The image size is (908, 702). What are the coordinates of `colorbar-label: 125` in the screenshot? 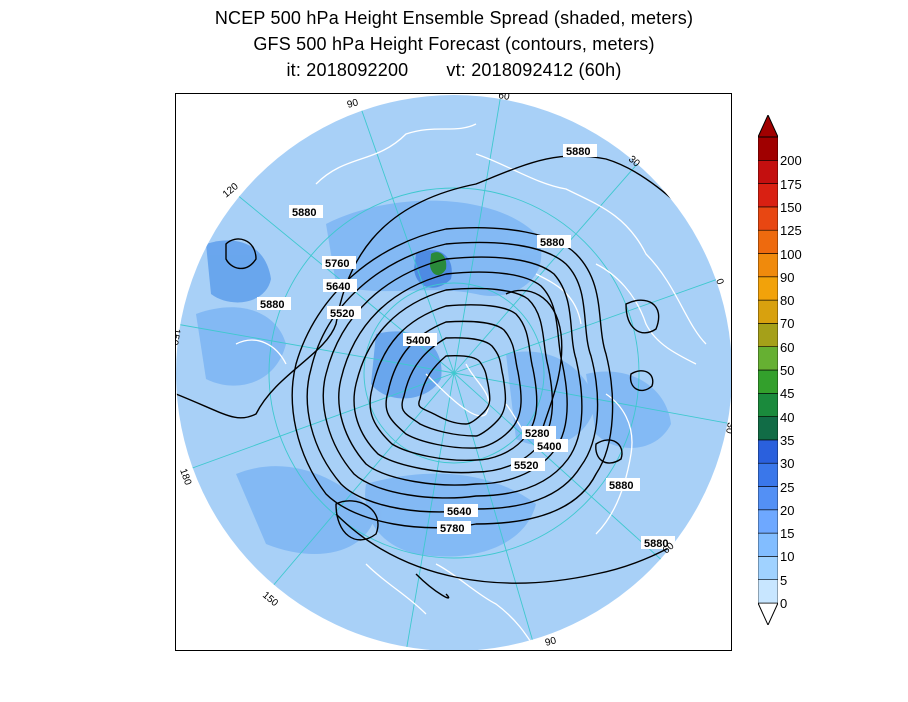 It's located at (791, 231).